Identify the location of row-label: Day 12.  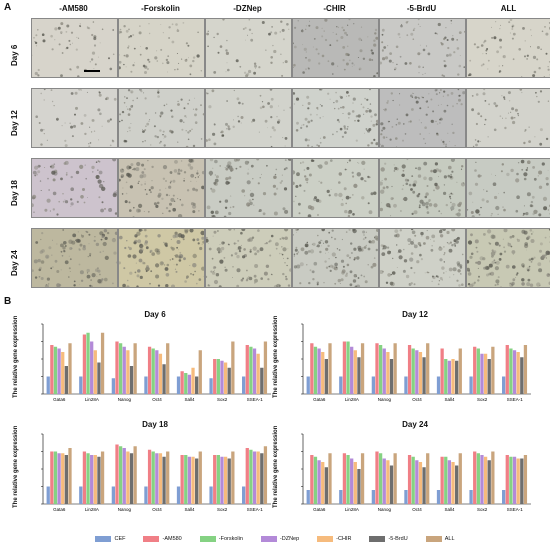
(14, 123).